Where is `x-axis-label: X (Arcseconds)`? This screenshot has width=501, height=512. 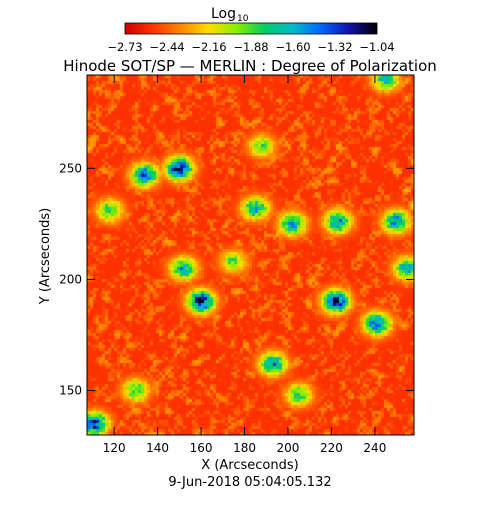
x-axis-label: X (Arcseconds) is located at coordinates (249, 465).